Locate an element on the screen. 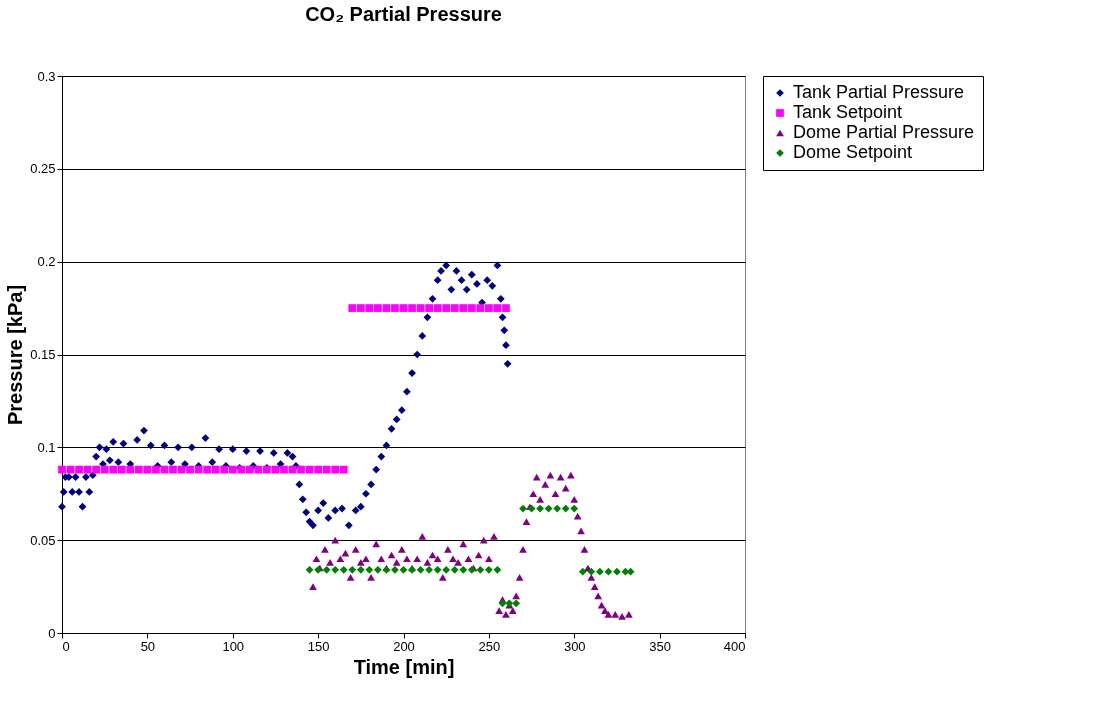  y-tick-label: 0.3 is located at coordinates (46, 76).